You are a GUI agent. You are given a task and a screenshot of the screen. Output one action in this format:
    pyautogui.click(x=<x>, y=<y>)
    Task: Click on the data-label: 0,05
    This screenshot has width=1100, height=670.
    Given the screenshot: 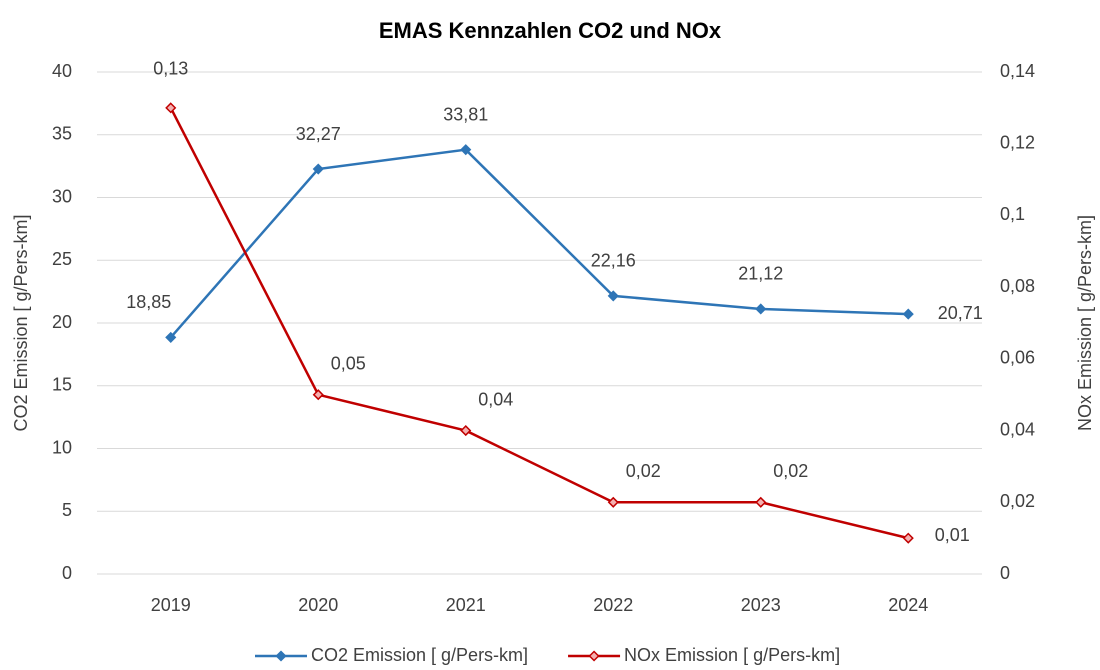 What is the action you would take?
    pyautogui.click(x=348, y=363)
    